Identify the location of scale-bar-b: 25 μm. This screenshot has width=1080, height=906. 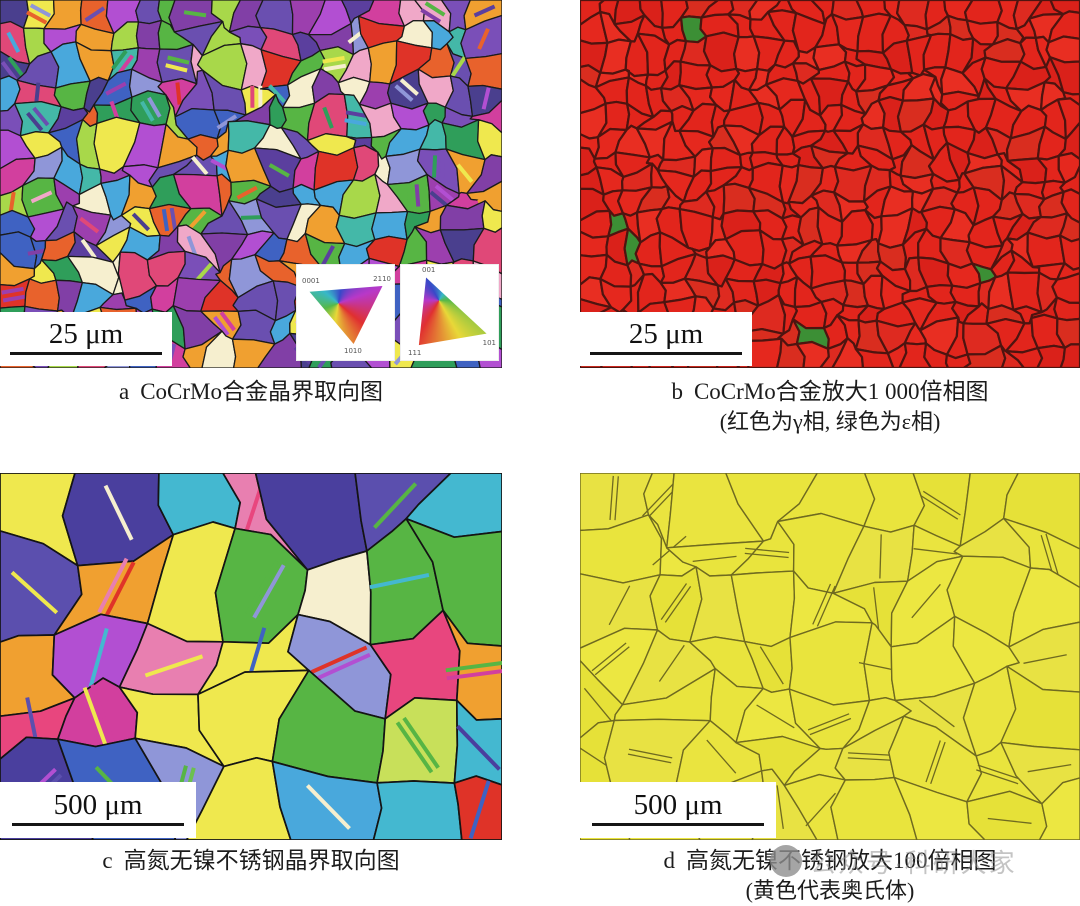
(666, 339).